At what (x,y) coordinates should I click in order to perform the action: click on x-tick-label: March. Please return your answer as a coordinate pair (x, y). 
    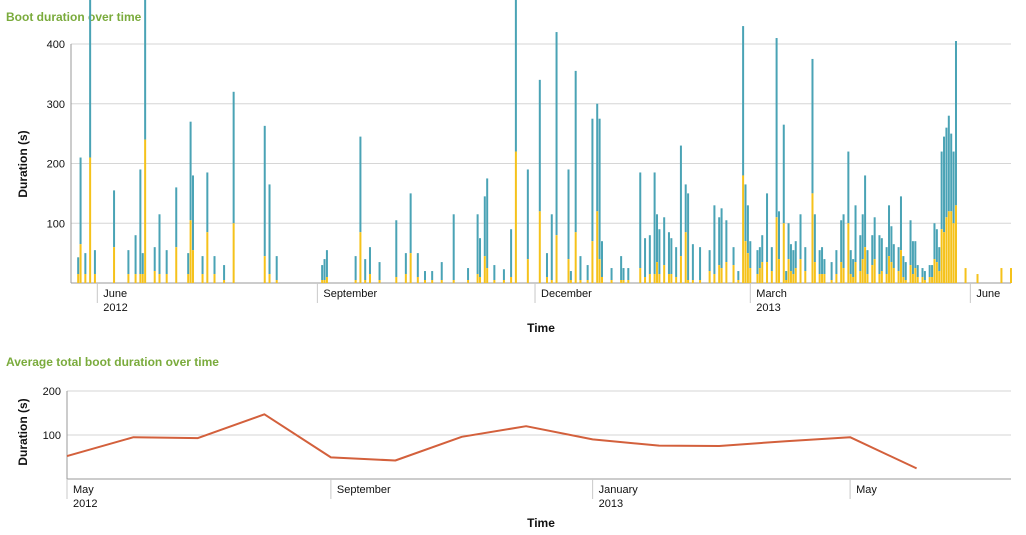
    Looking at the image, I should click on (771, 294).